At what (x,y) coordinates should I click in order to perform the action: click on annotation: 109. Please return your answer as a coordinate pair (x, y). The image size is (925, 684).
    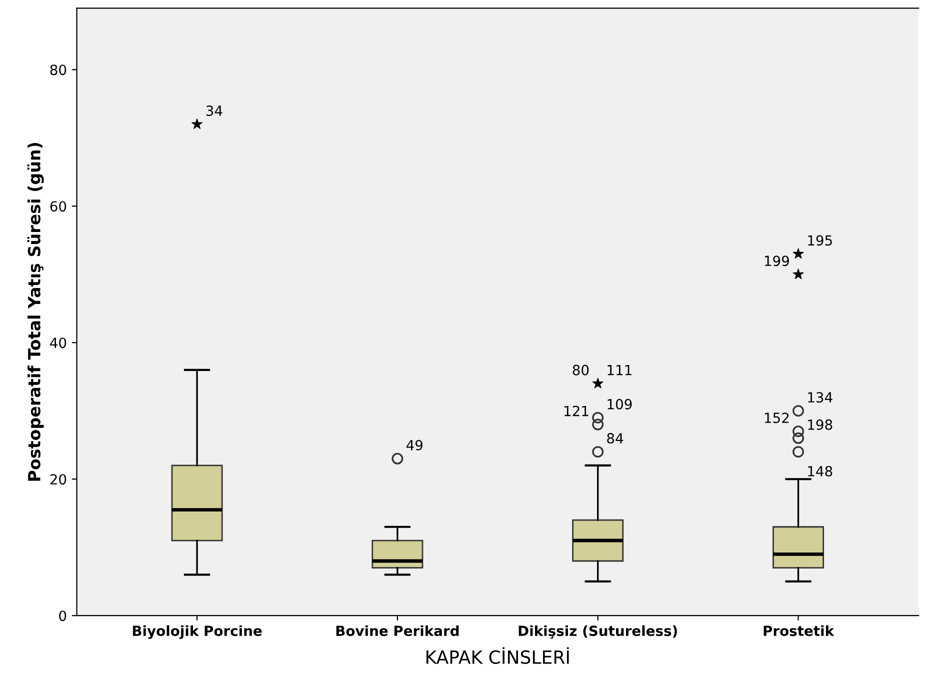
    Looking at the image, I should click on (620, 404).